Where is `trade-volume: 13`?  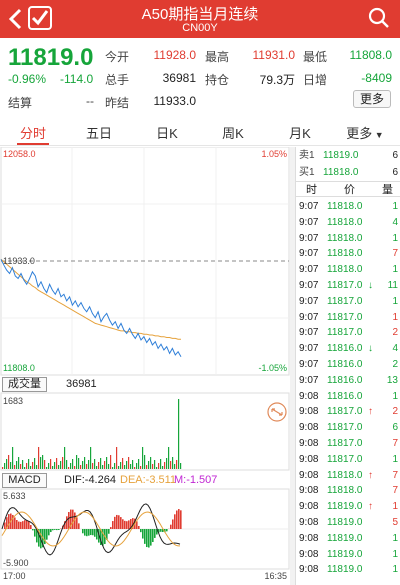
trade-volume: 13 is located at coordinates (392, 380).